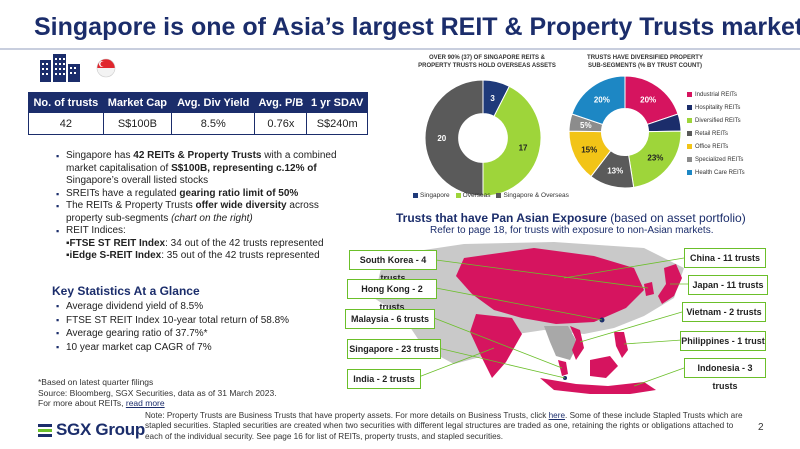 This screenshot has height=449, width=800. Describe the element at coordinates (384, 379) in the screenshot. I see `tag-india: India - 2 trusts` at that location.